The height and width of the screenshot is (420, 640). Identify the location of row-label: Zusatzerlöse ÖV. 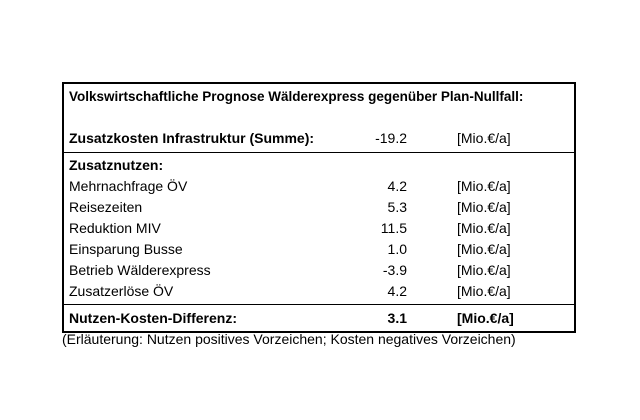
(121, 291).